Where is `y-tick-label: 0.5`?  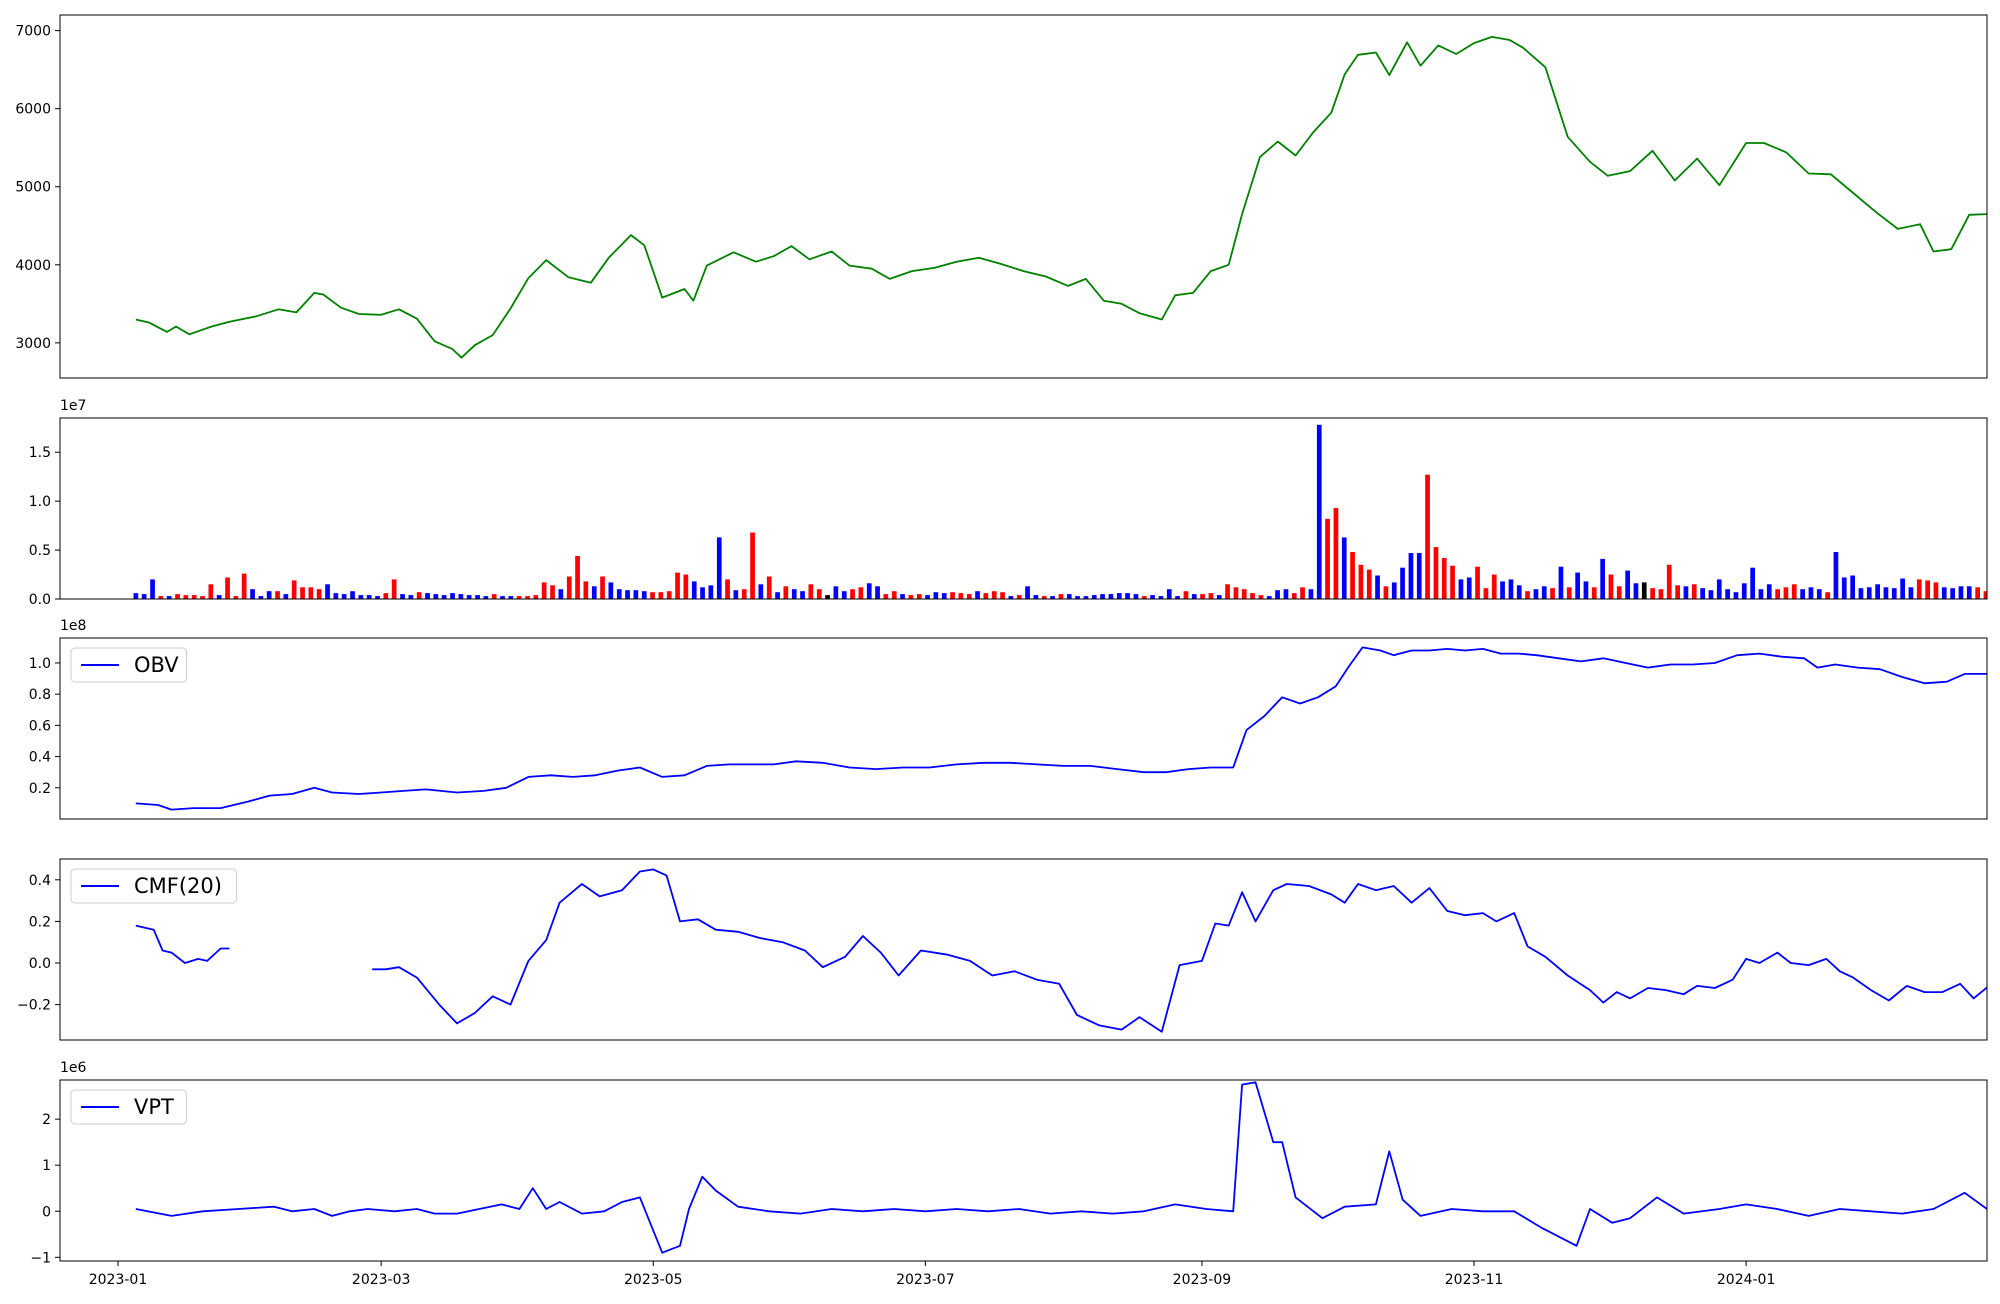 y-tick-label: 0.5 is located at coordinates (40, 551).